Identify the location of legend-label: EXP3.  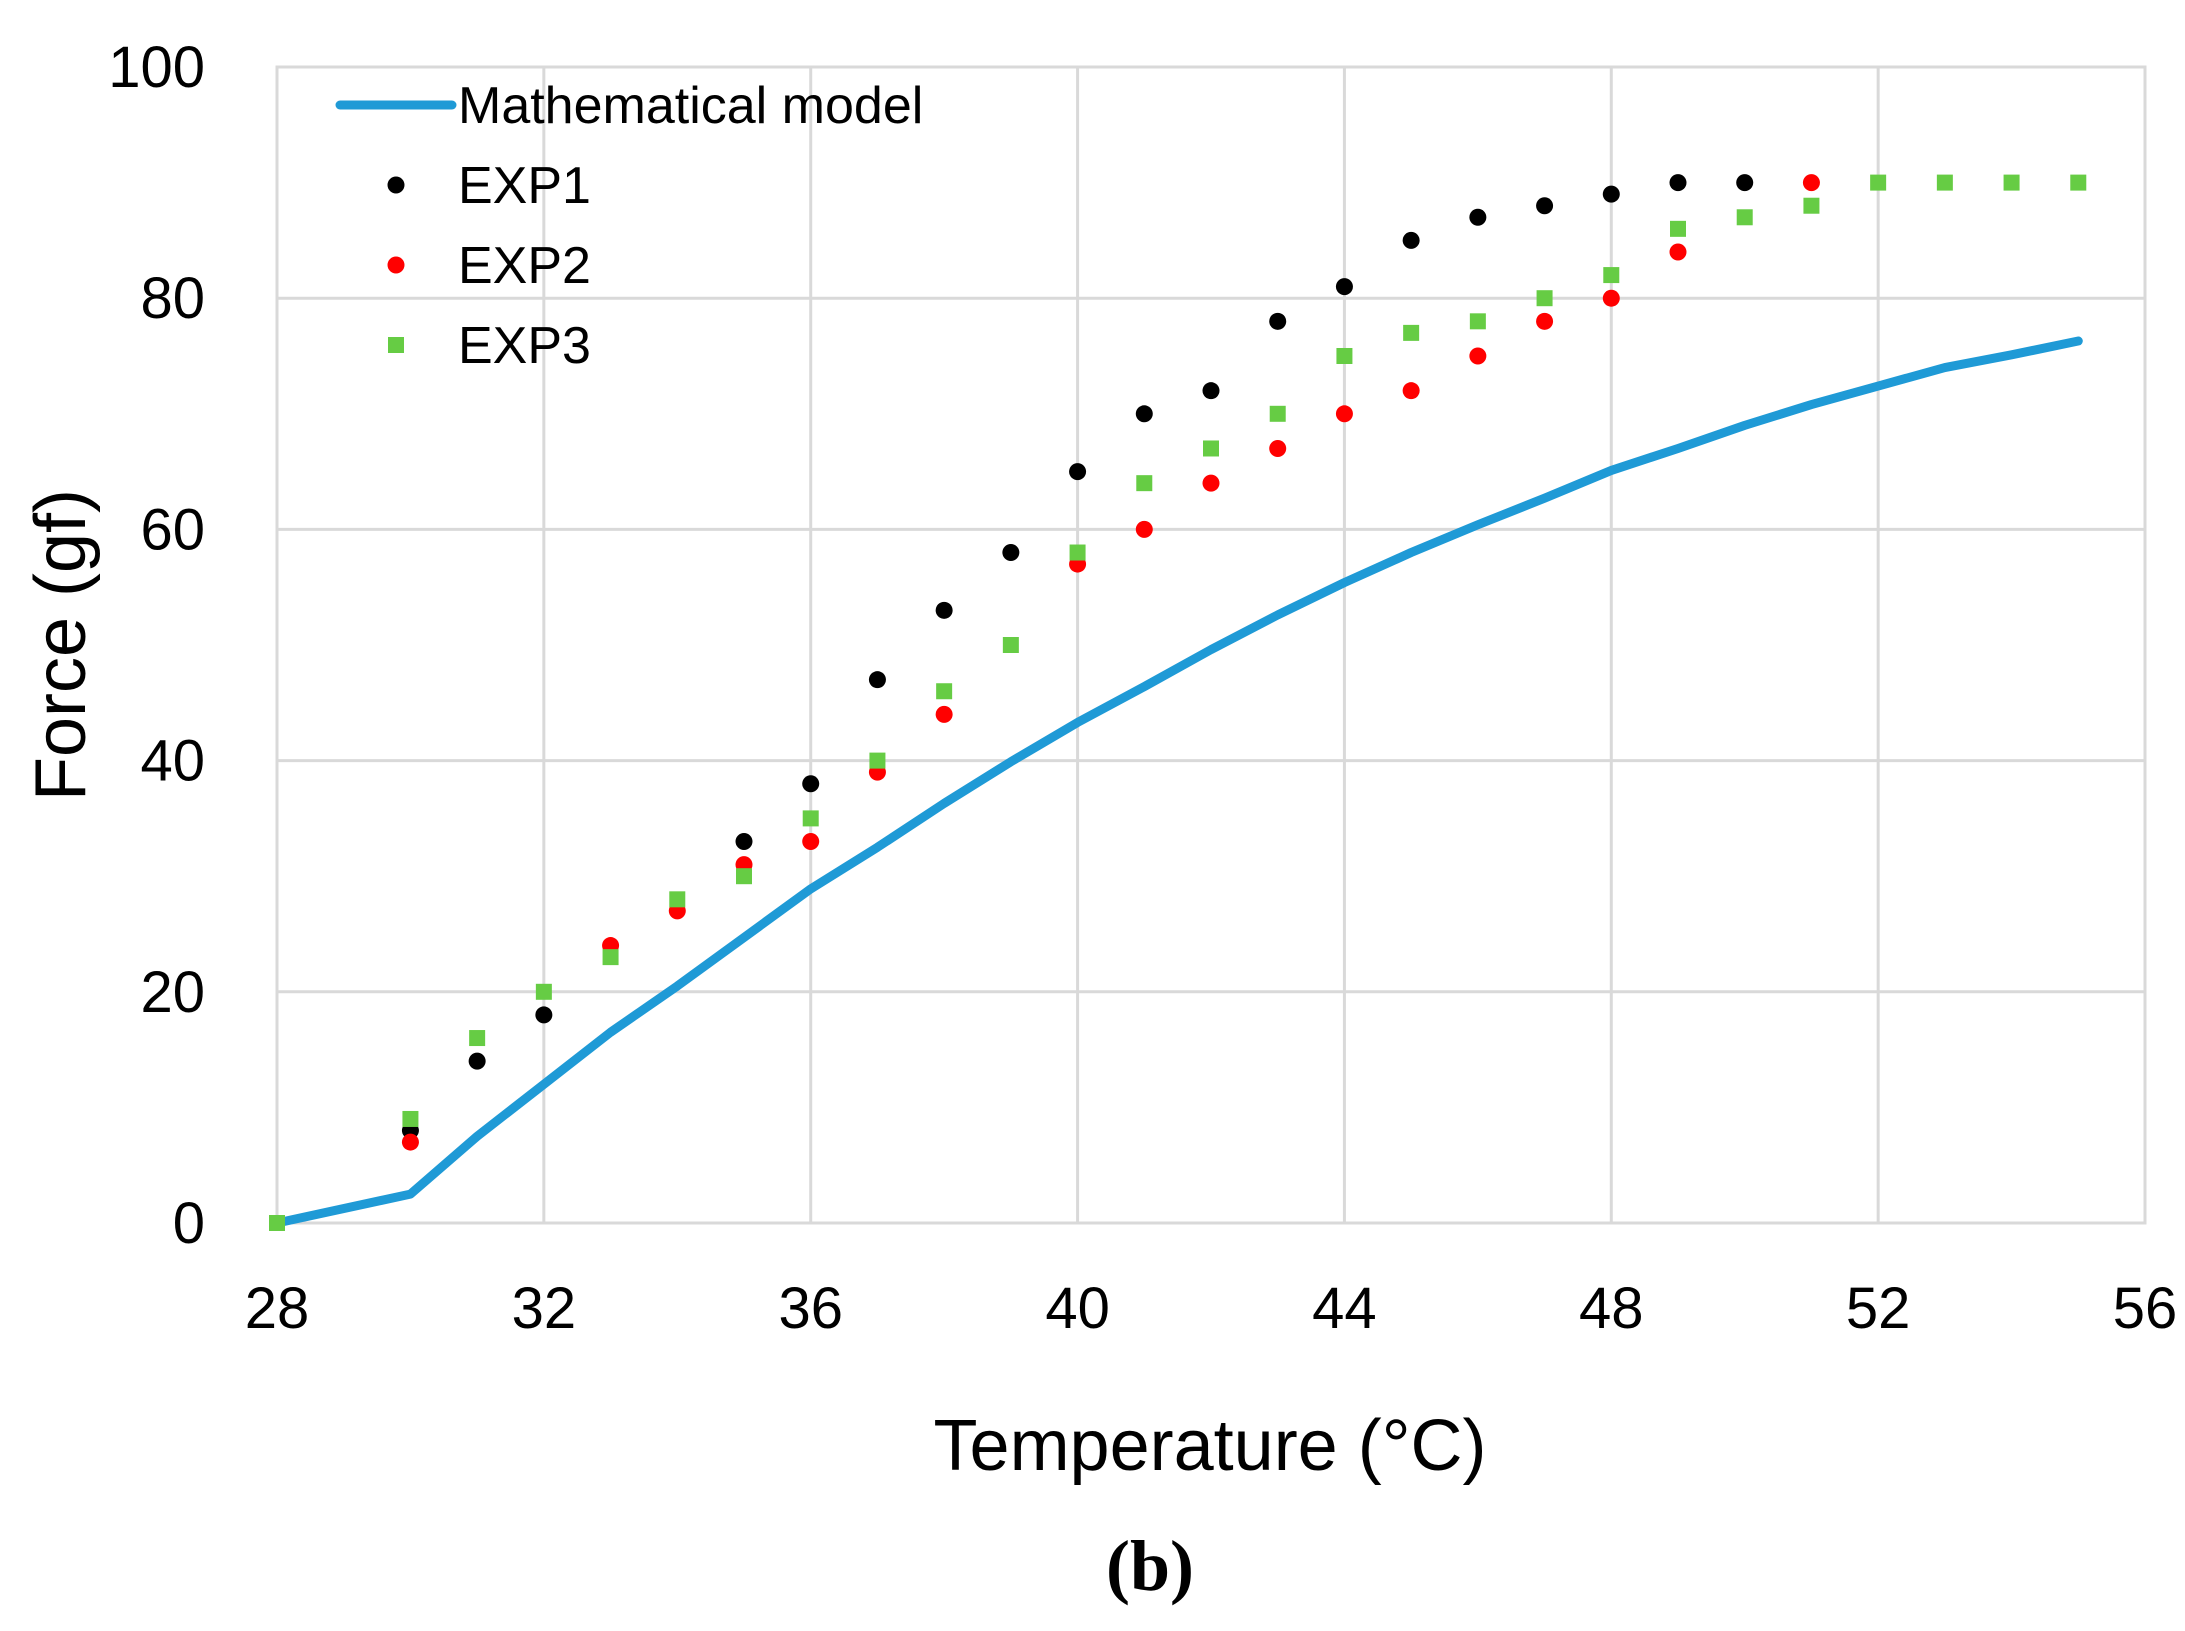
(524, 346).